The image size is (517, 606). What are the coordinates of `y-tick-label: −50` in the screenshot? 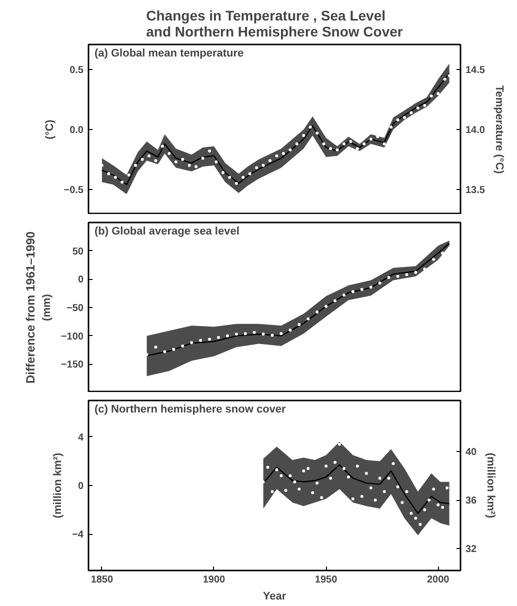 It's located at (75, 308).